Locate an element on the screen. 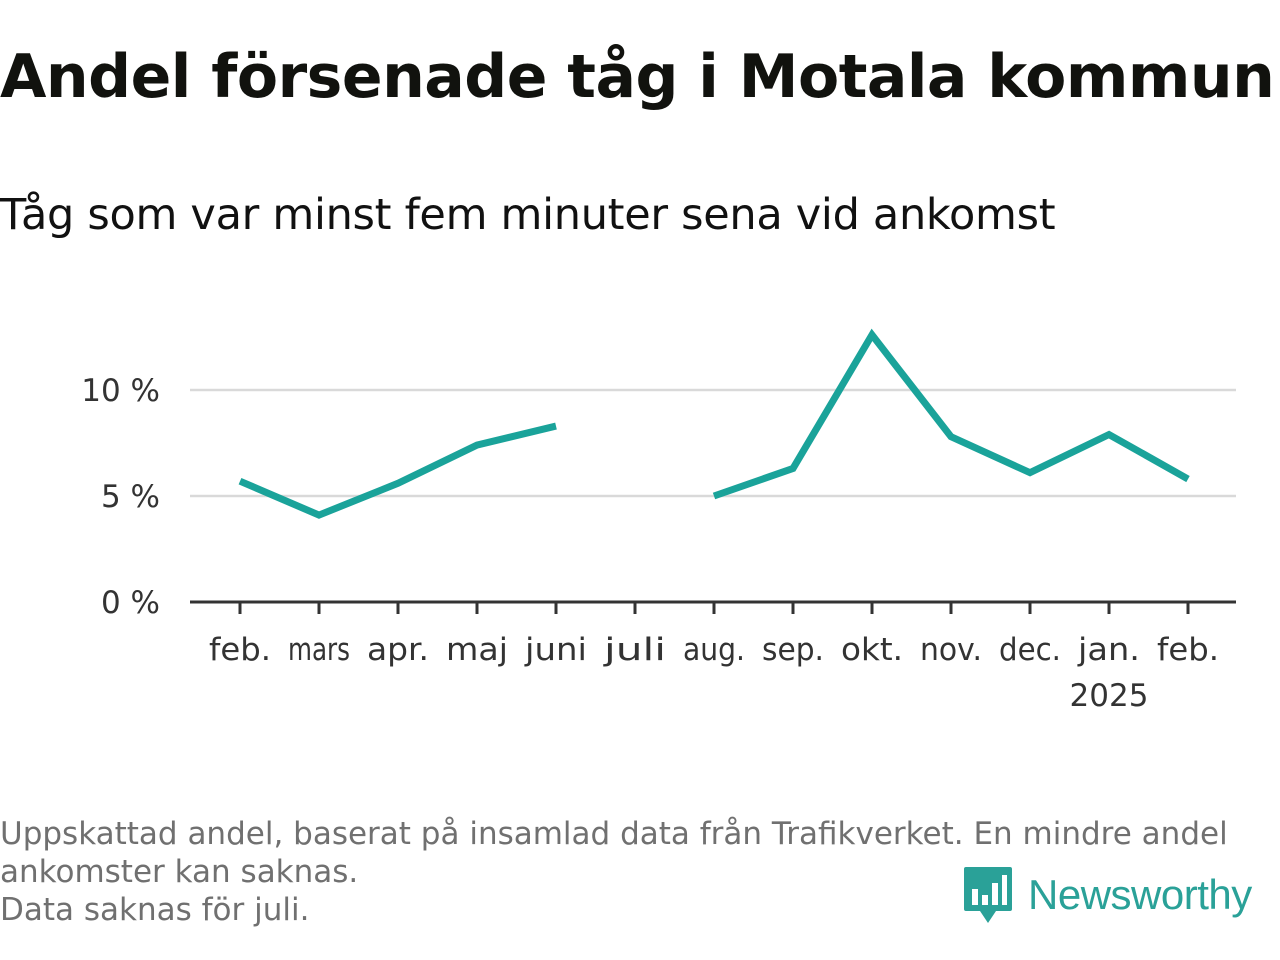  x-tick-label: nov. is located at coordinates (951, 650).